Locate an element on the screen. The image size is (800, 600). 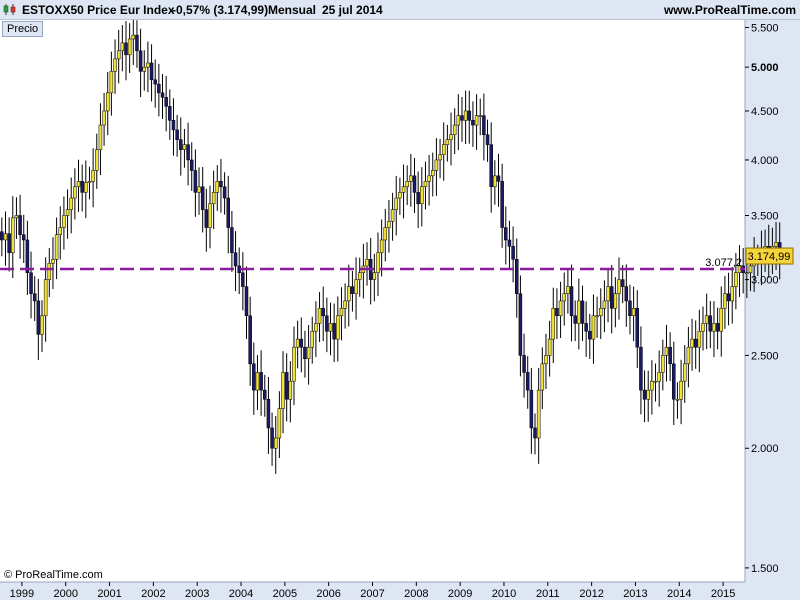
x-tick-label: 1999 is located at coordinates (22, 594).